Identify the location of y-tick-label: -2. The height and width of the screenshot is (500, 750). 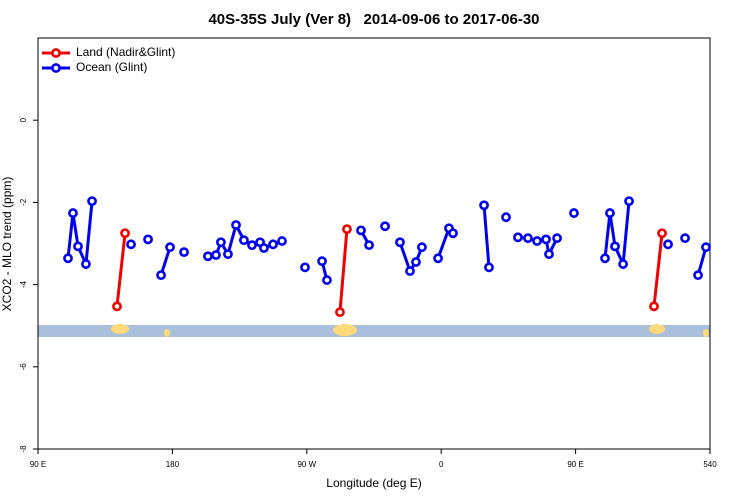
(23, 202).